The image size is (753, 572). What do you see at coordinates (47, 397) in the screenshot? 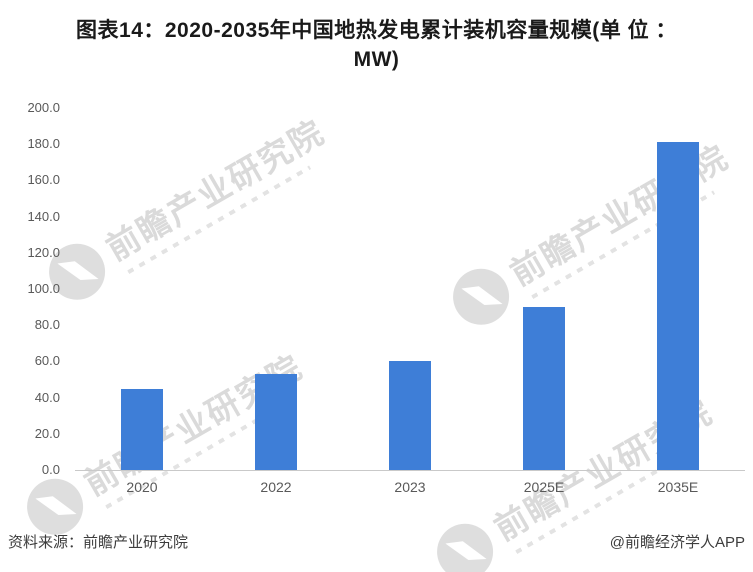
I see `y-axis-tick-label: 40.0` at bounding box center [47, 397].